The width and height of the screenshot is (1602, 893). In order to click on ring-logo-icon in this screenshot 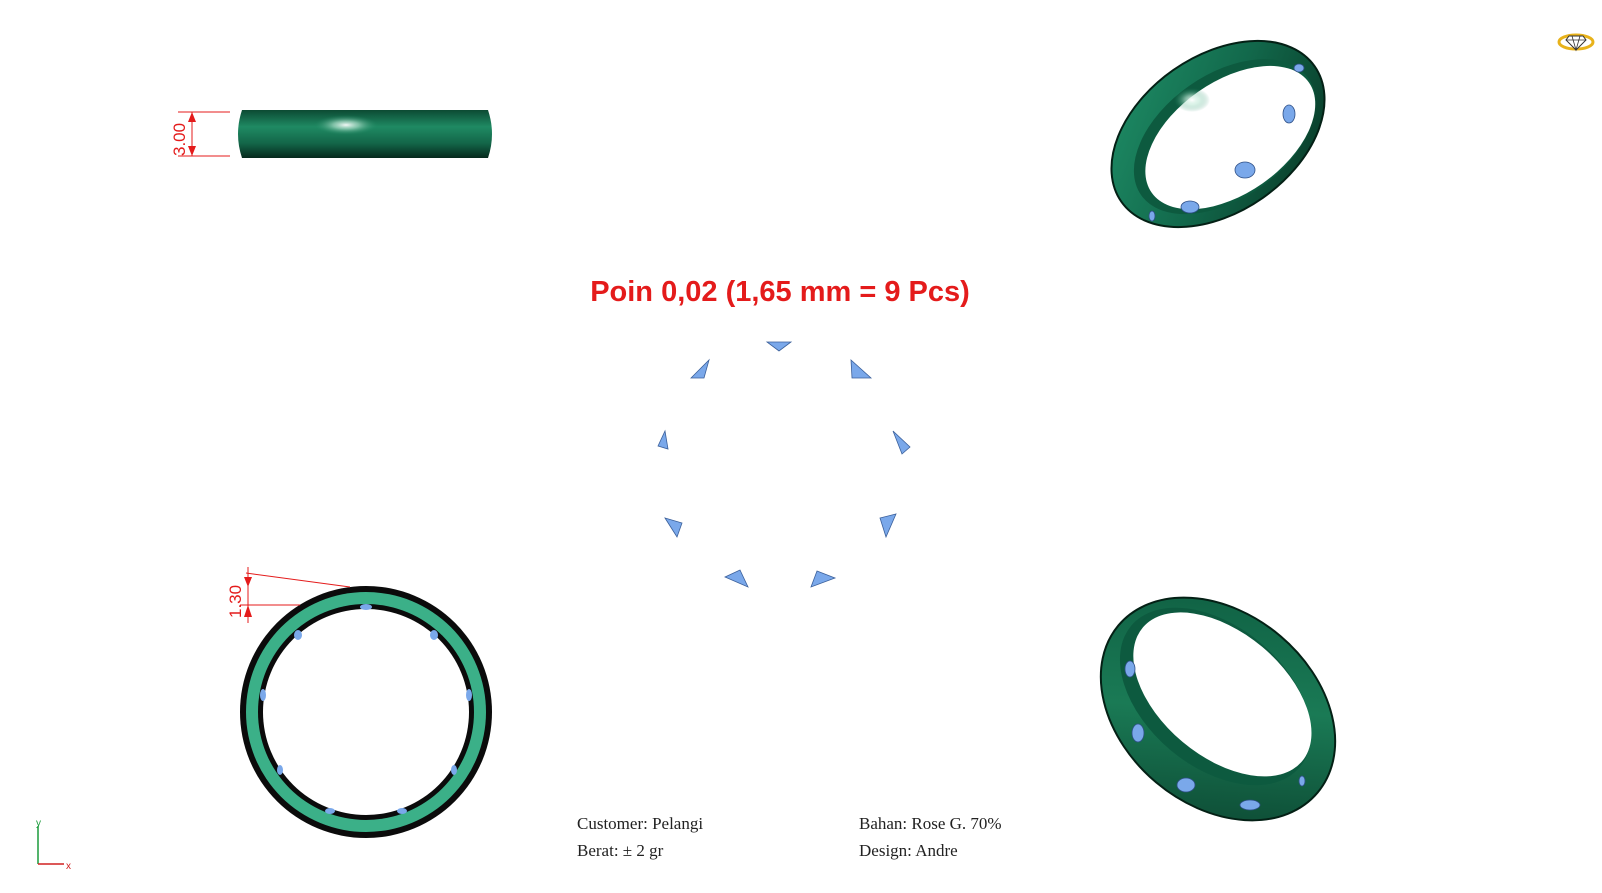, I will do `click(1576, 40)`.